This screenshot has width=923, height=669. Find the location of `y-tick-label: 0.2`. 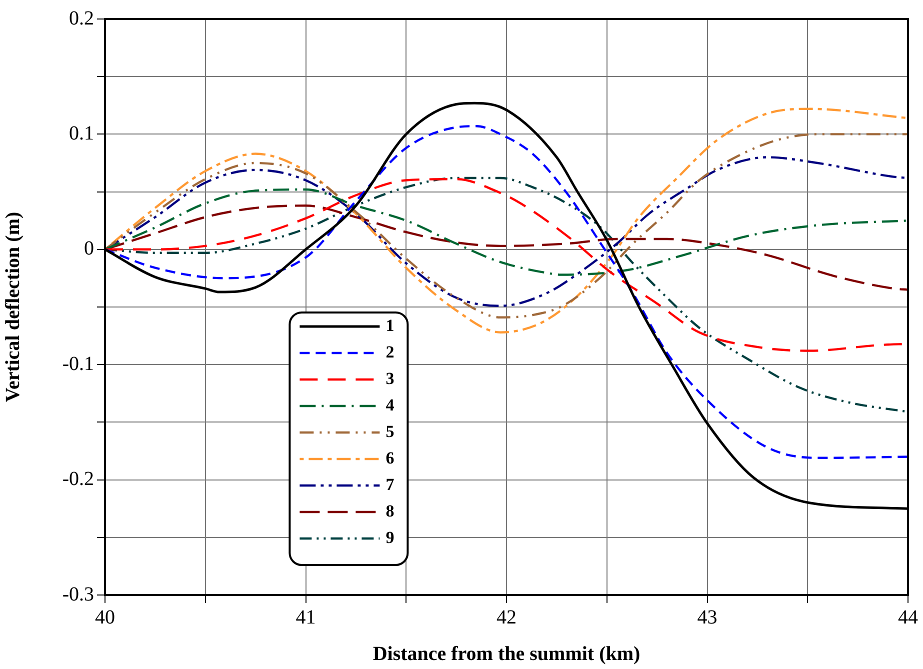

y-tick-label: 0.2 is located at coordinates (81, 18).